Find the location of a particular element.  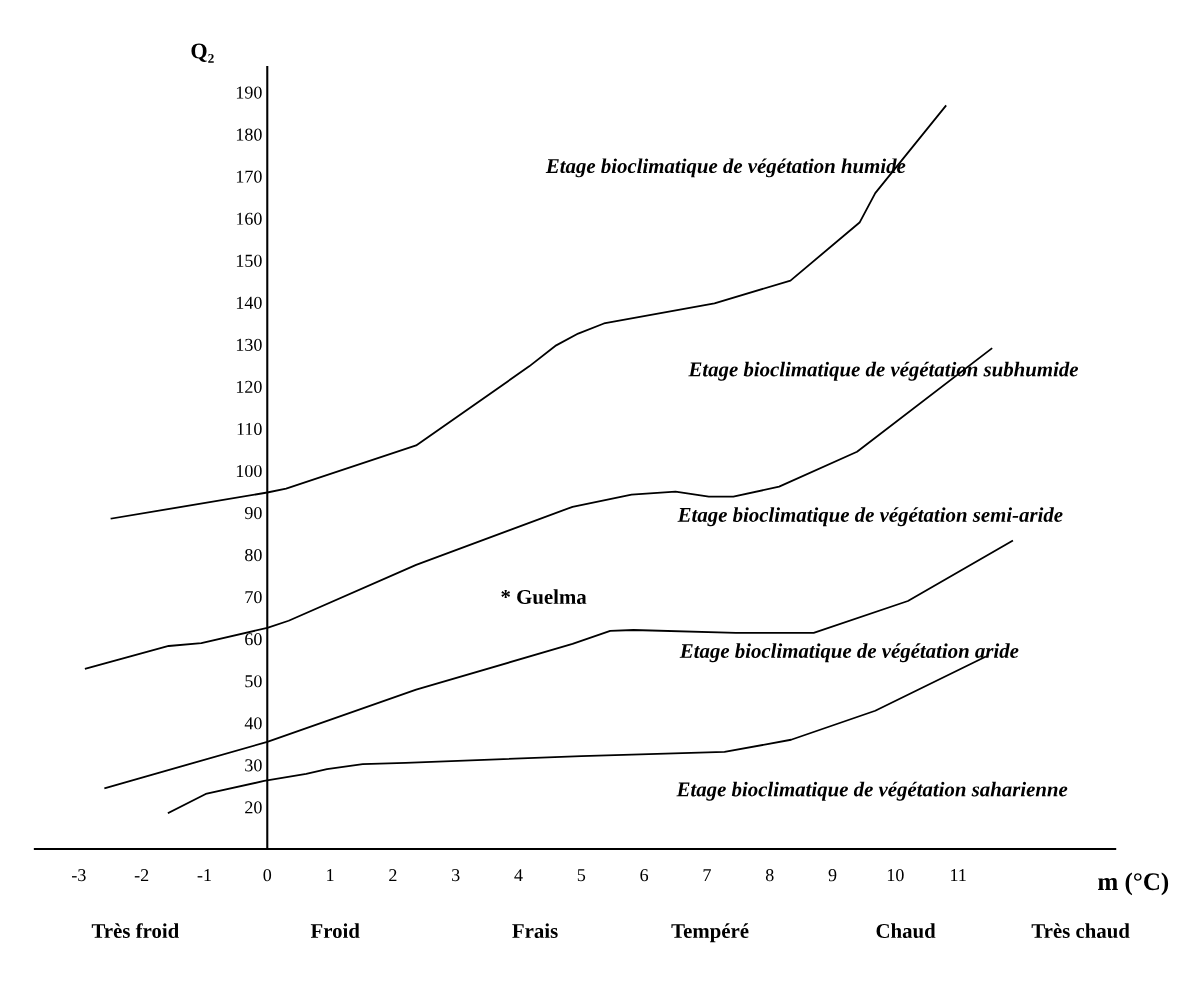

text: Frais is located at coordinates (535, 931).